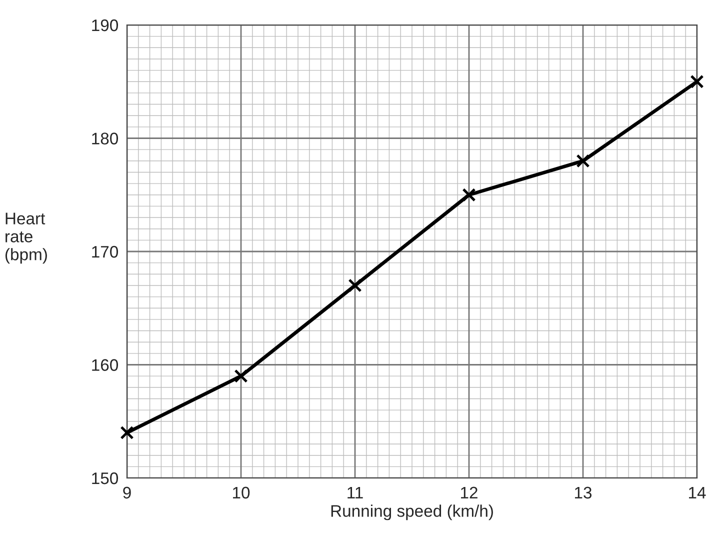 The image size is (707, 537). I want to click on y-axis-title: Heart rate (bpm), so click(26, 238).